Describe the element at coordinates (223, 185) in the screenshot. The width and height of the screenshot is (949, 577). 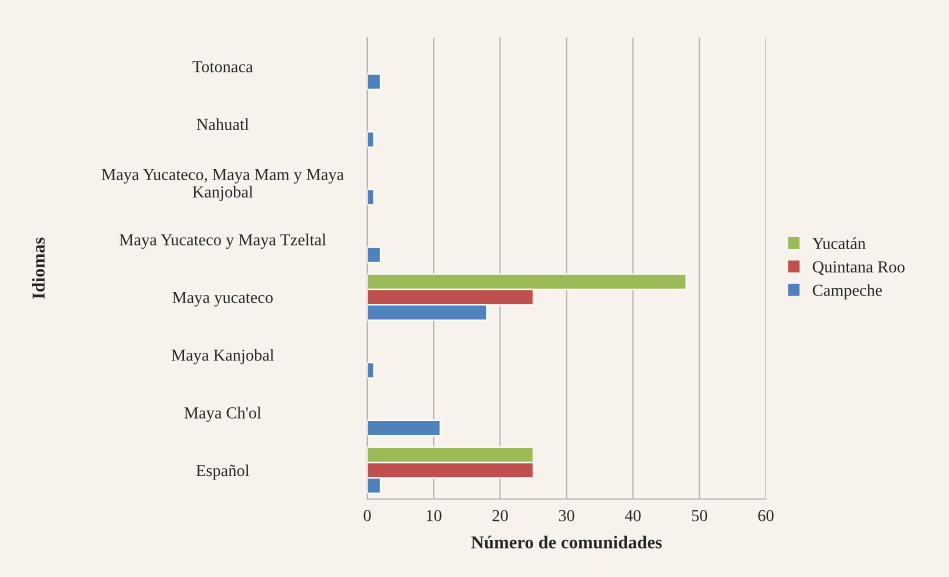
I see `y-tick-label: Maya Yucateco, Maya Mam y Maya Kanjobal` at that location.